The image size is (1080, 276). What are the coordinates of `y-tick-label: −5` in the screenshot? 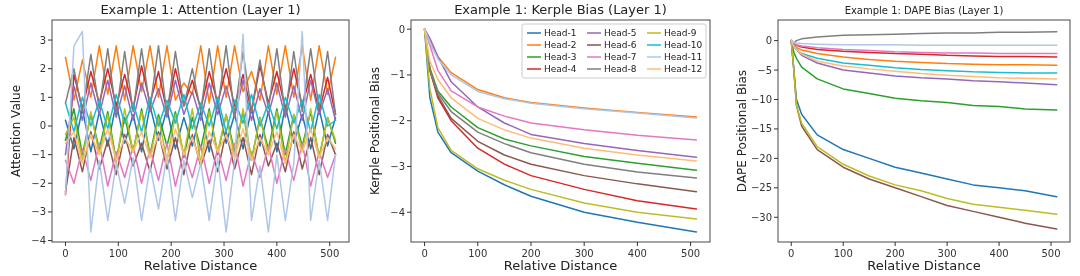 It's located at (764, 70).